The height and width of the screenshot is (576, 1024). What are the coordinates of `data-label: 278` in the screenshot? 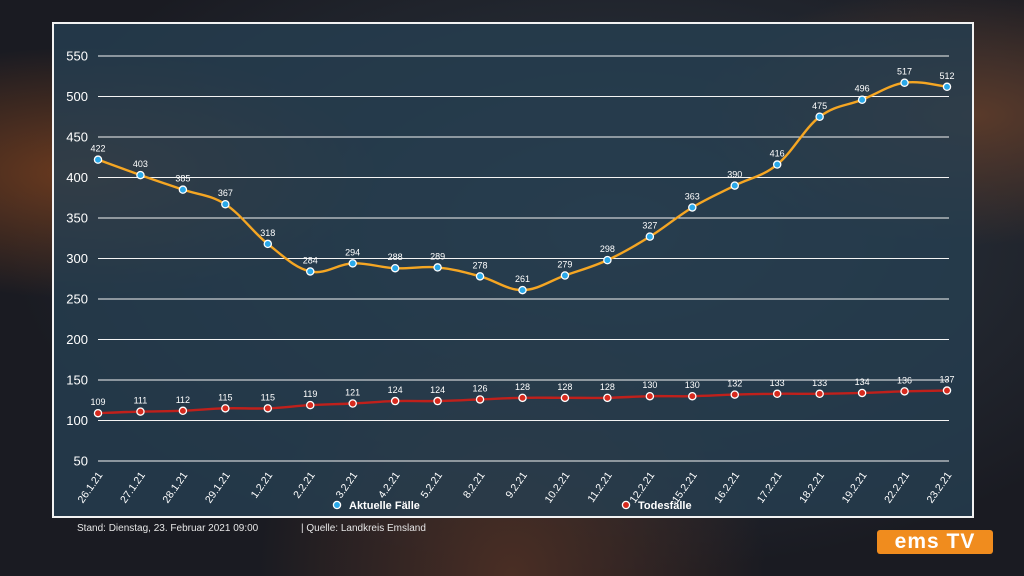 It's located at (480, 265).